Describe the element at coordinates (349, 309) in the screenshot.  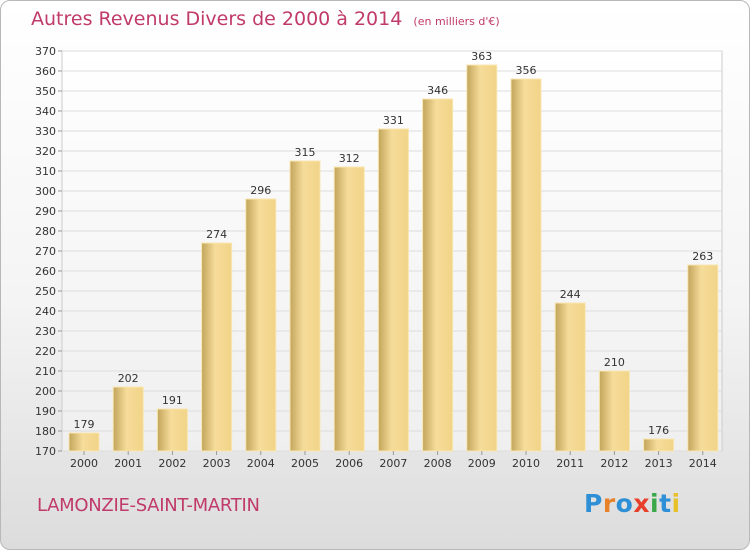
I see `bar-2006` at that location.